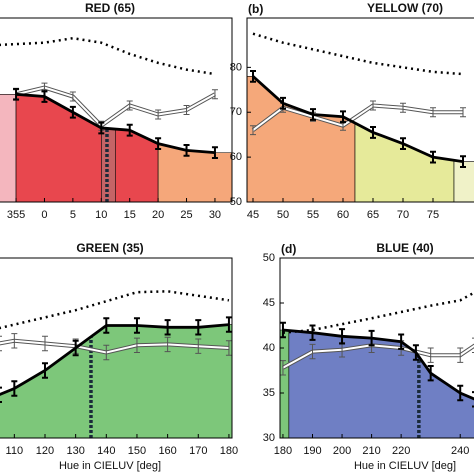  What do you see at coordinates (433, 215) in the screenshot?
I see `x-tick-label: 75` at bounding box center [433, 215].